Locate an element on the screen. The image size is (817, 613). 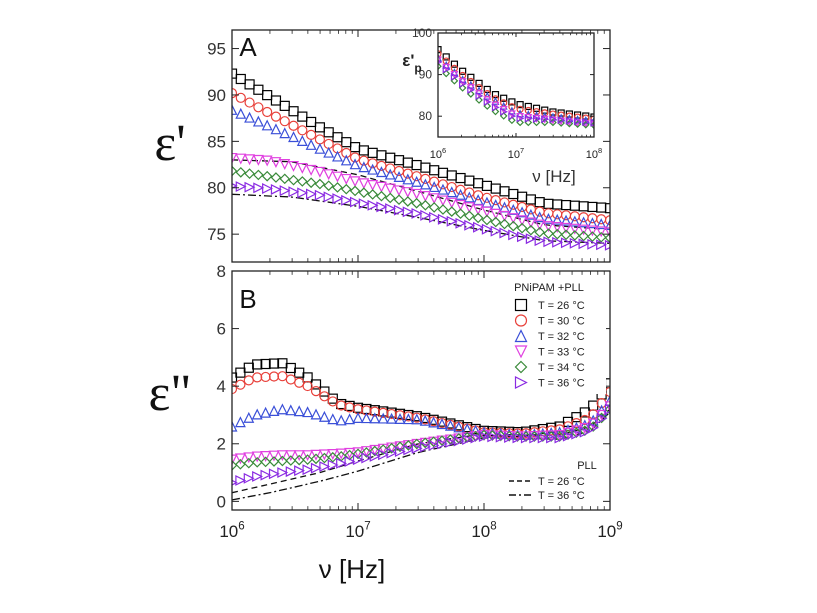
inset: 80 90 100 106 107 108 ε'p ν [Hz] is located at coordinates (502, 106).